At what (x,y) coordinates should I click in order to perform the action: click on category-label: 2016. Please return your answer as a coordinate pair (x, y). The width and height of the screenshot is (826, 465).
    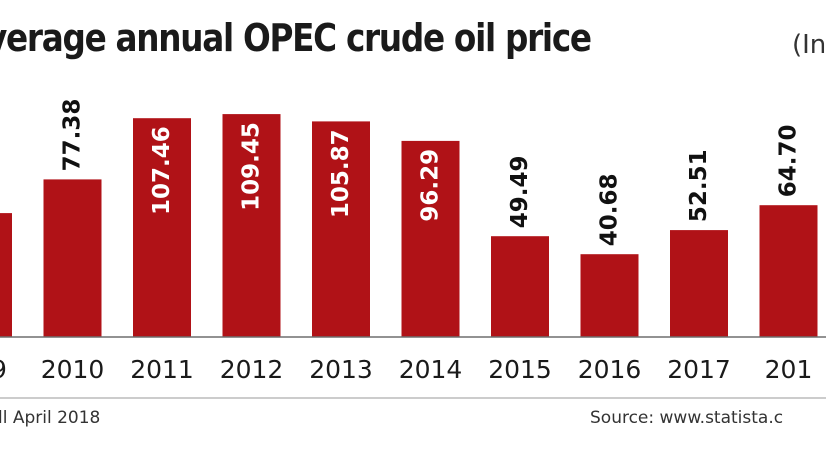
    Looking at the image, I should click on (610, 369).